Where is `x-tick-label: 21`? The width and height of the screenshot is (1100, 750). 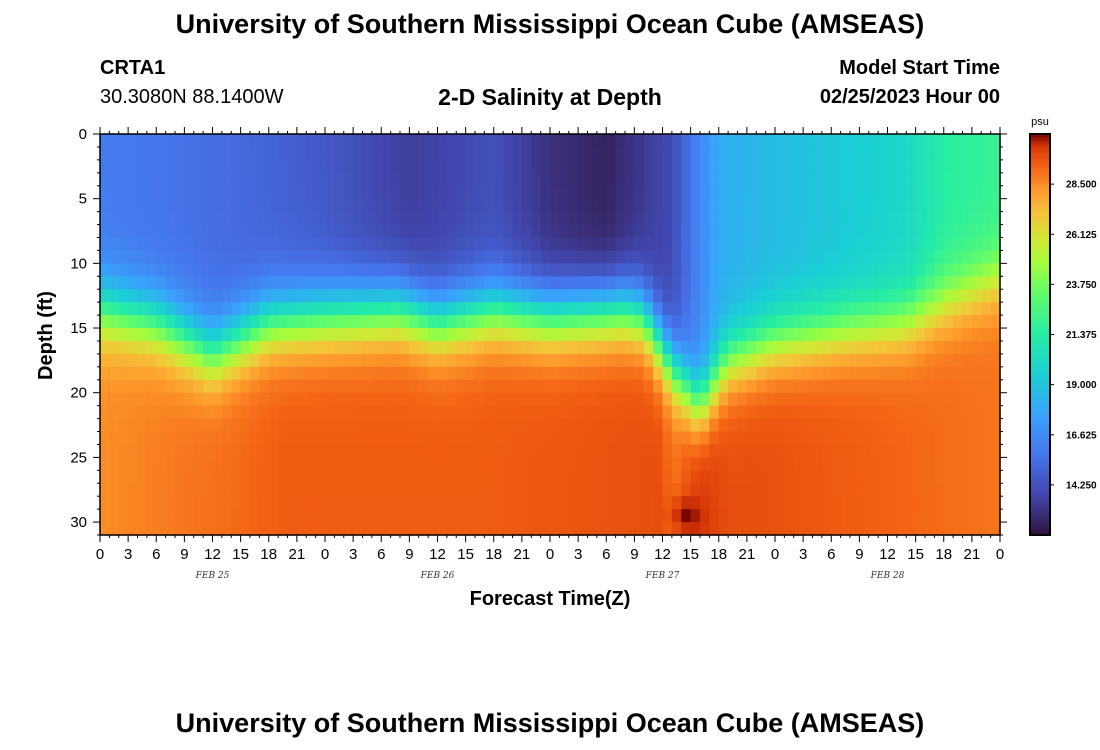
x-tick-label: 21 is located at coordinates (522, 554).